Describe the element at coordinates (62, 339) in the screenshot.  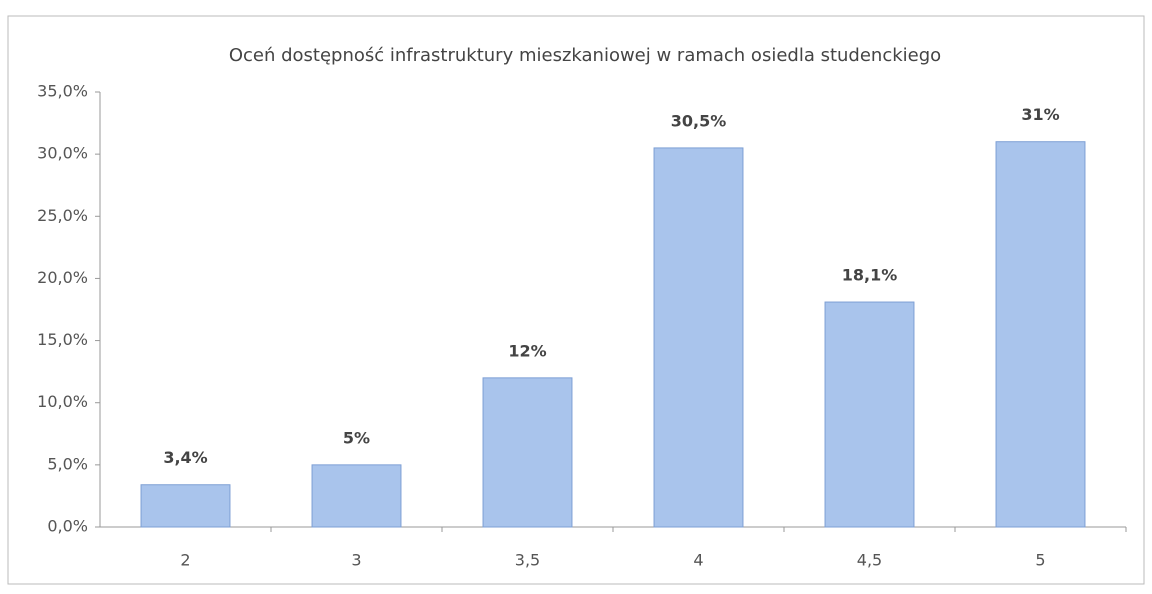
I see `y-tick-label: 15,0%` at that location.